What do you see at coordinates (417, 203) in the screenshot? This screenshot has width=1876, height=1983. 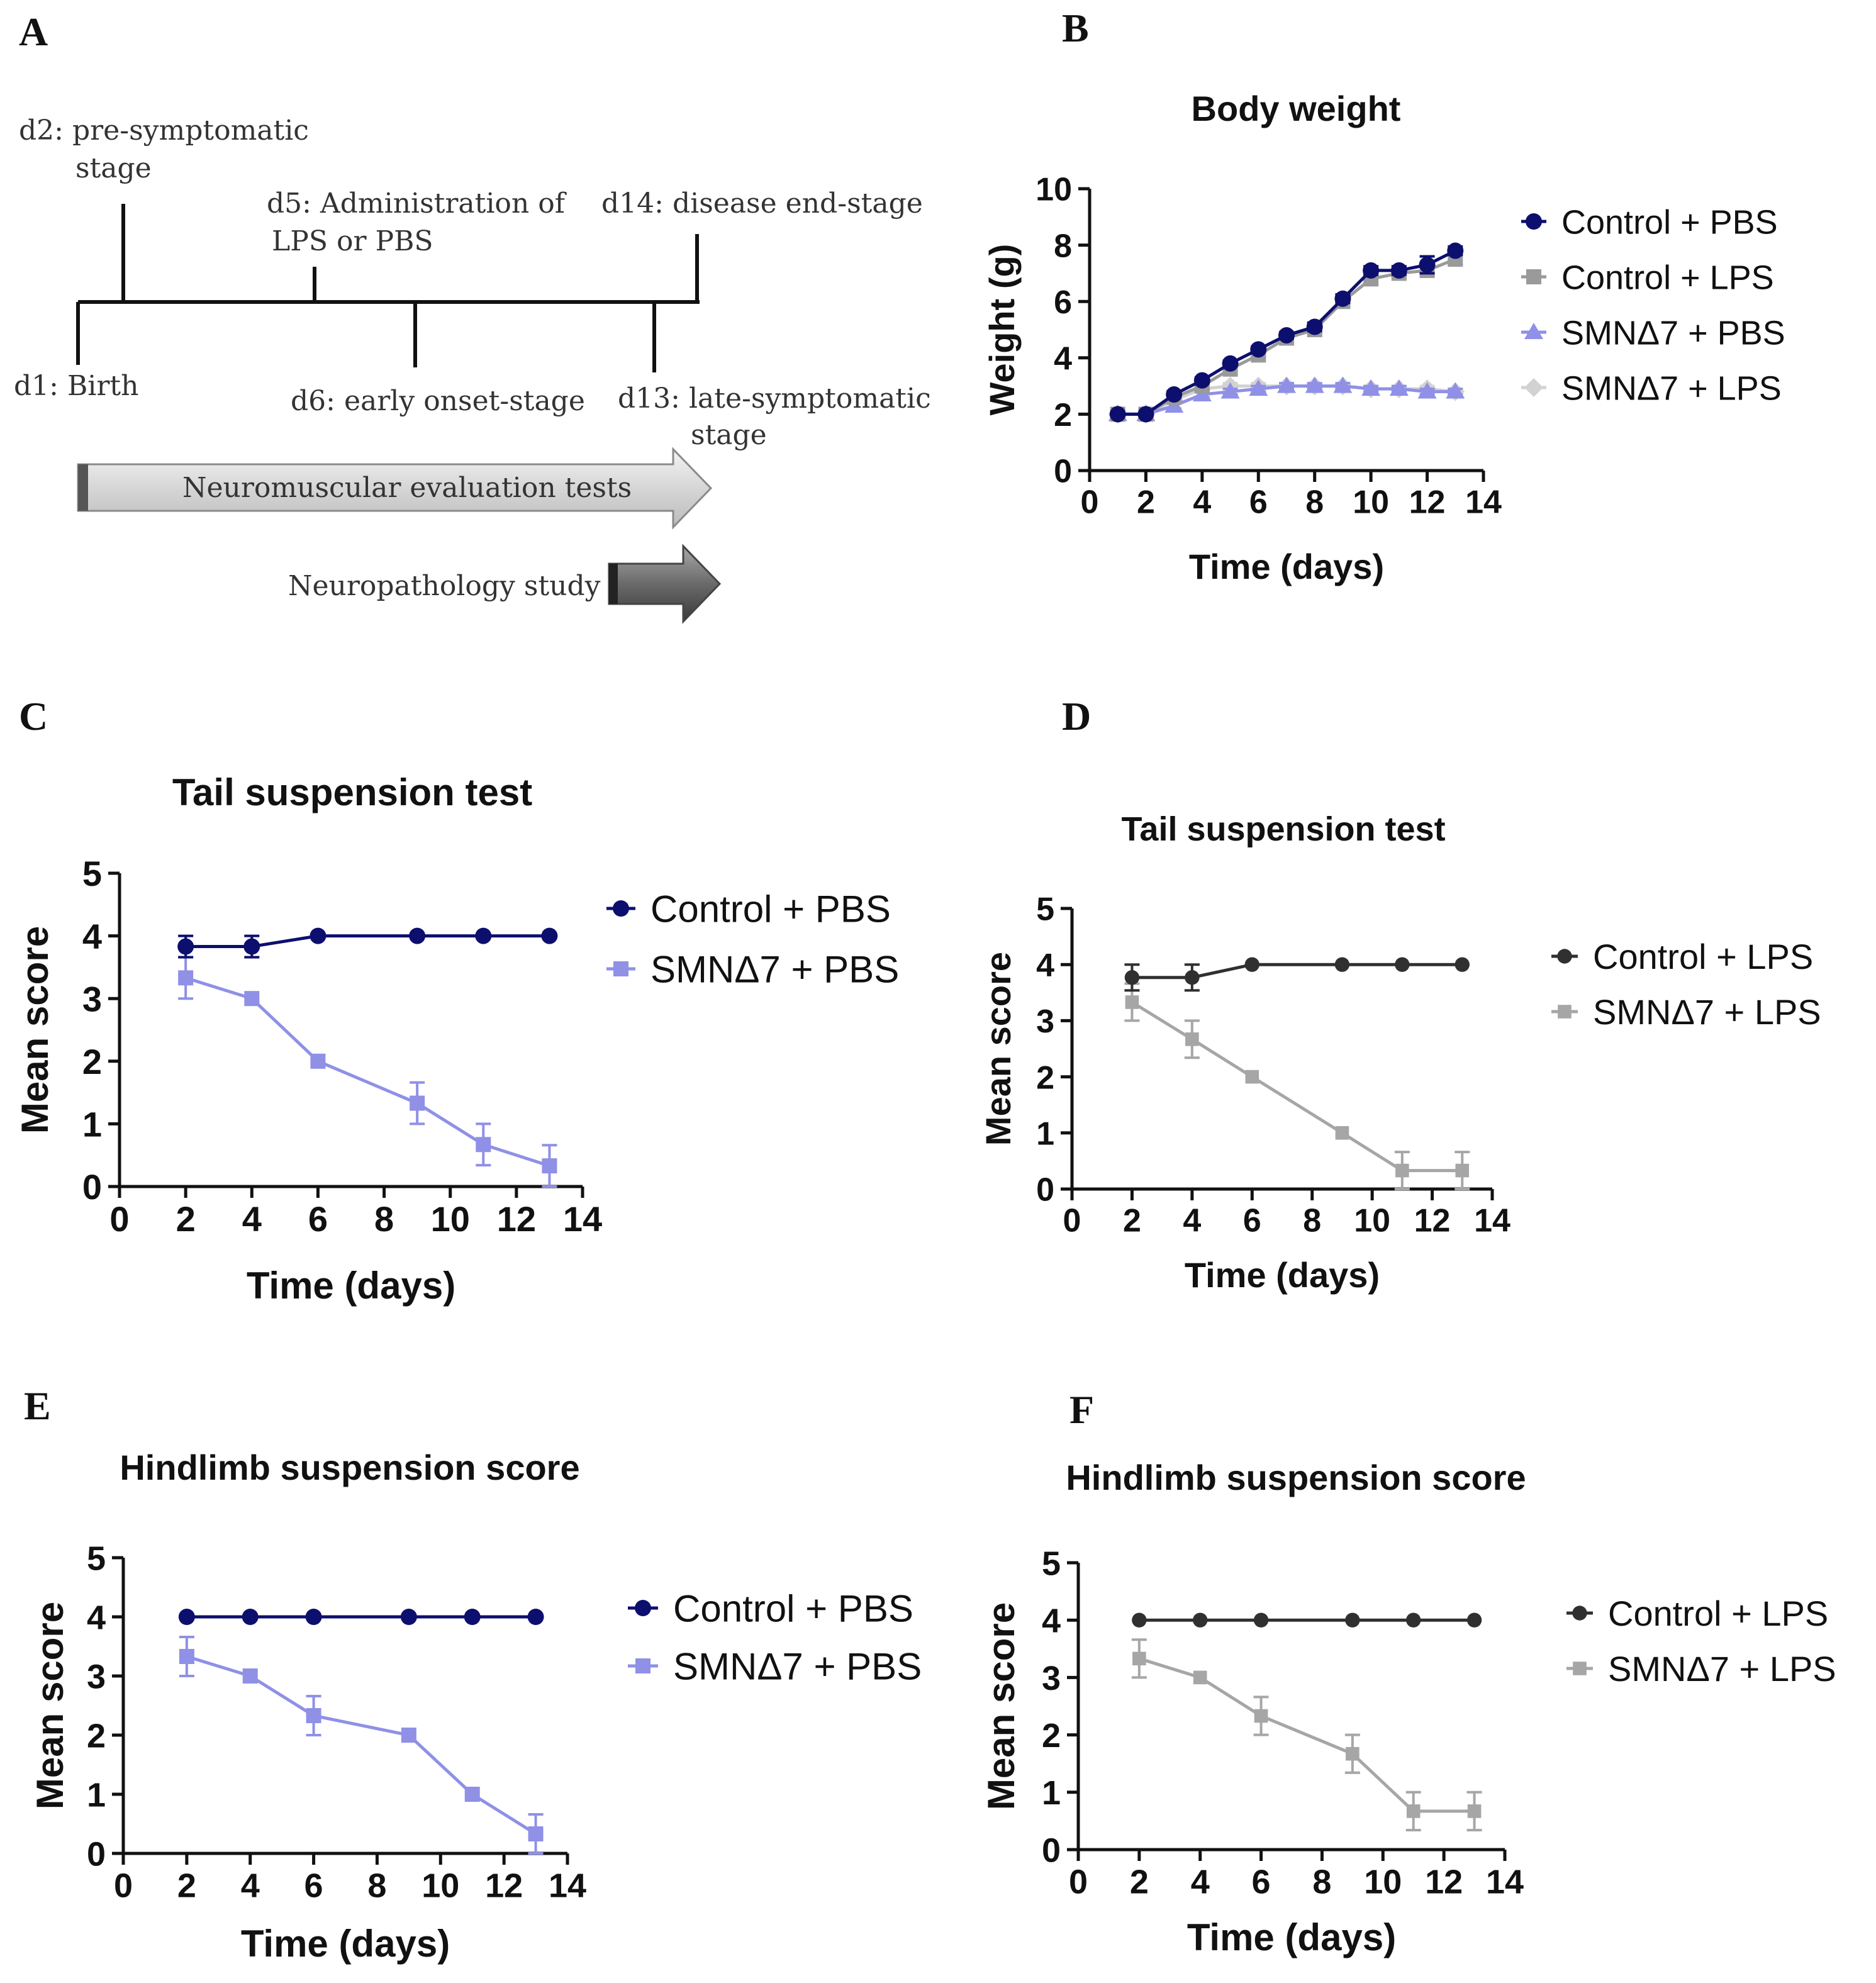 I see `timeline-label-d5: d5: Administration of` at bounding box center [417, 203].